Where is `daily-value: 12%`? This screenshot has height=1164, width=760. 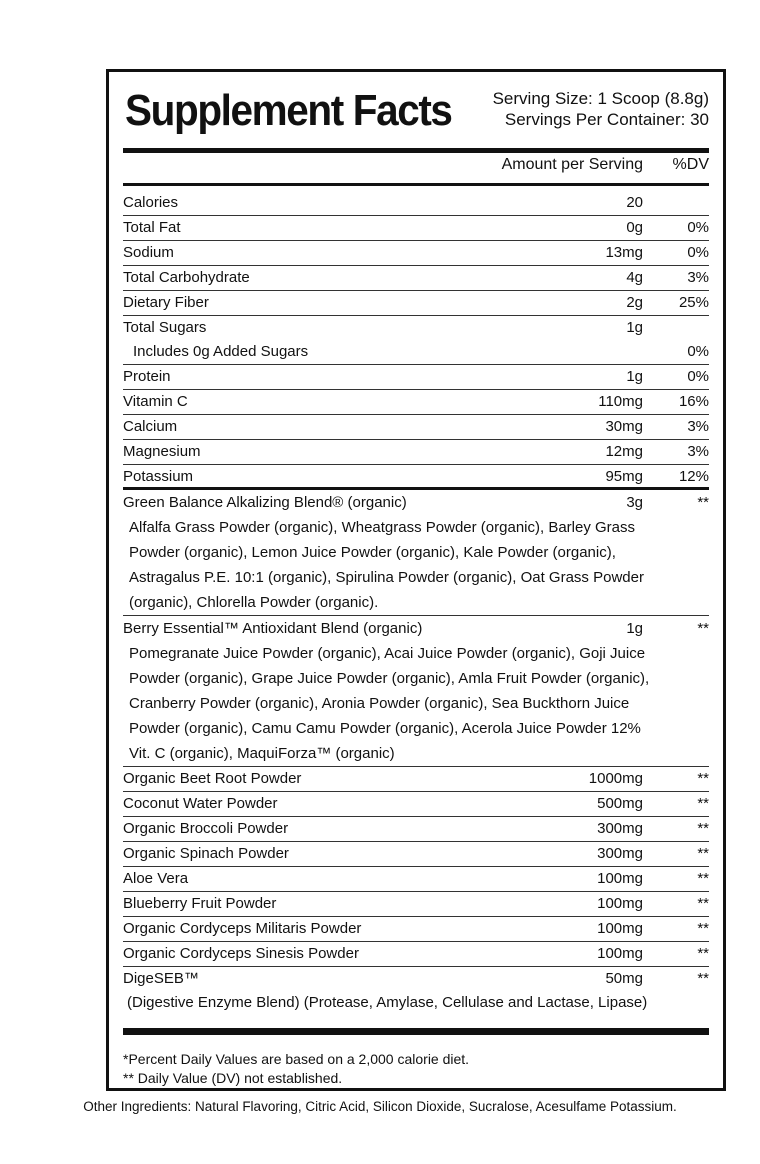 daily-value: 12% is located at coordinates (693, 476).